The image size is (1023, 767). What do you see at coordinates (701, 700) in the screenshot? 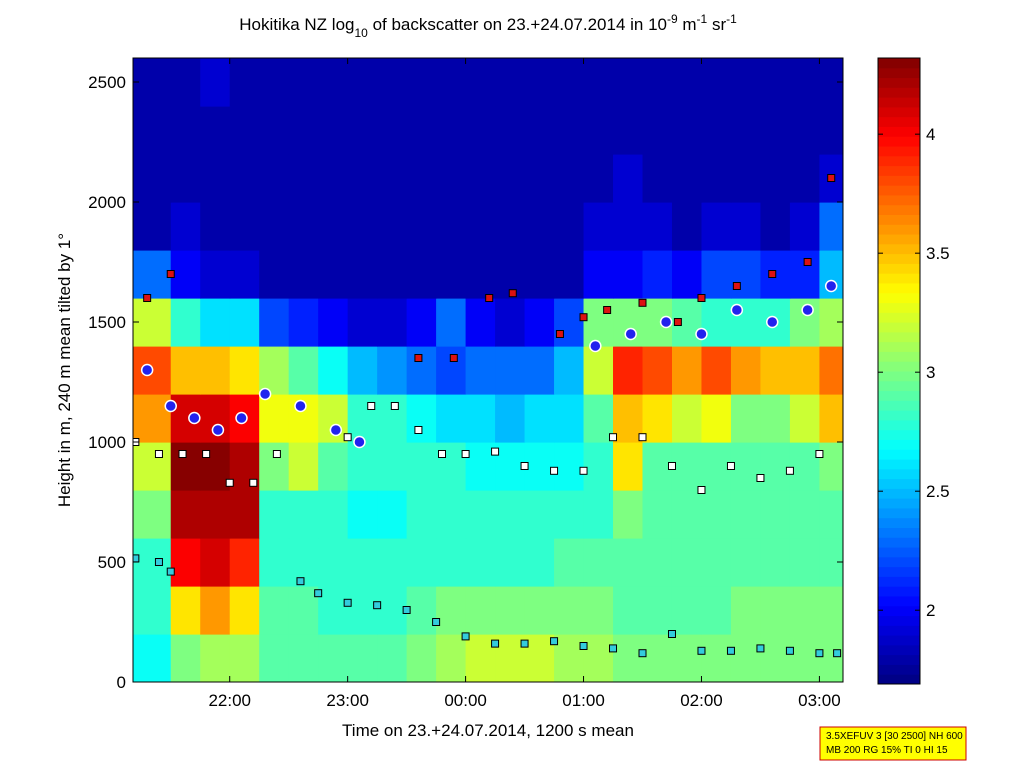
I see `x-tick-label: 02:00` at bounding box center [701, 700].